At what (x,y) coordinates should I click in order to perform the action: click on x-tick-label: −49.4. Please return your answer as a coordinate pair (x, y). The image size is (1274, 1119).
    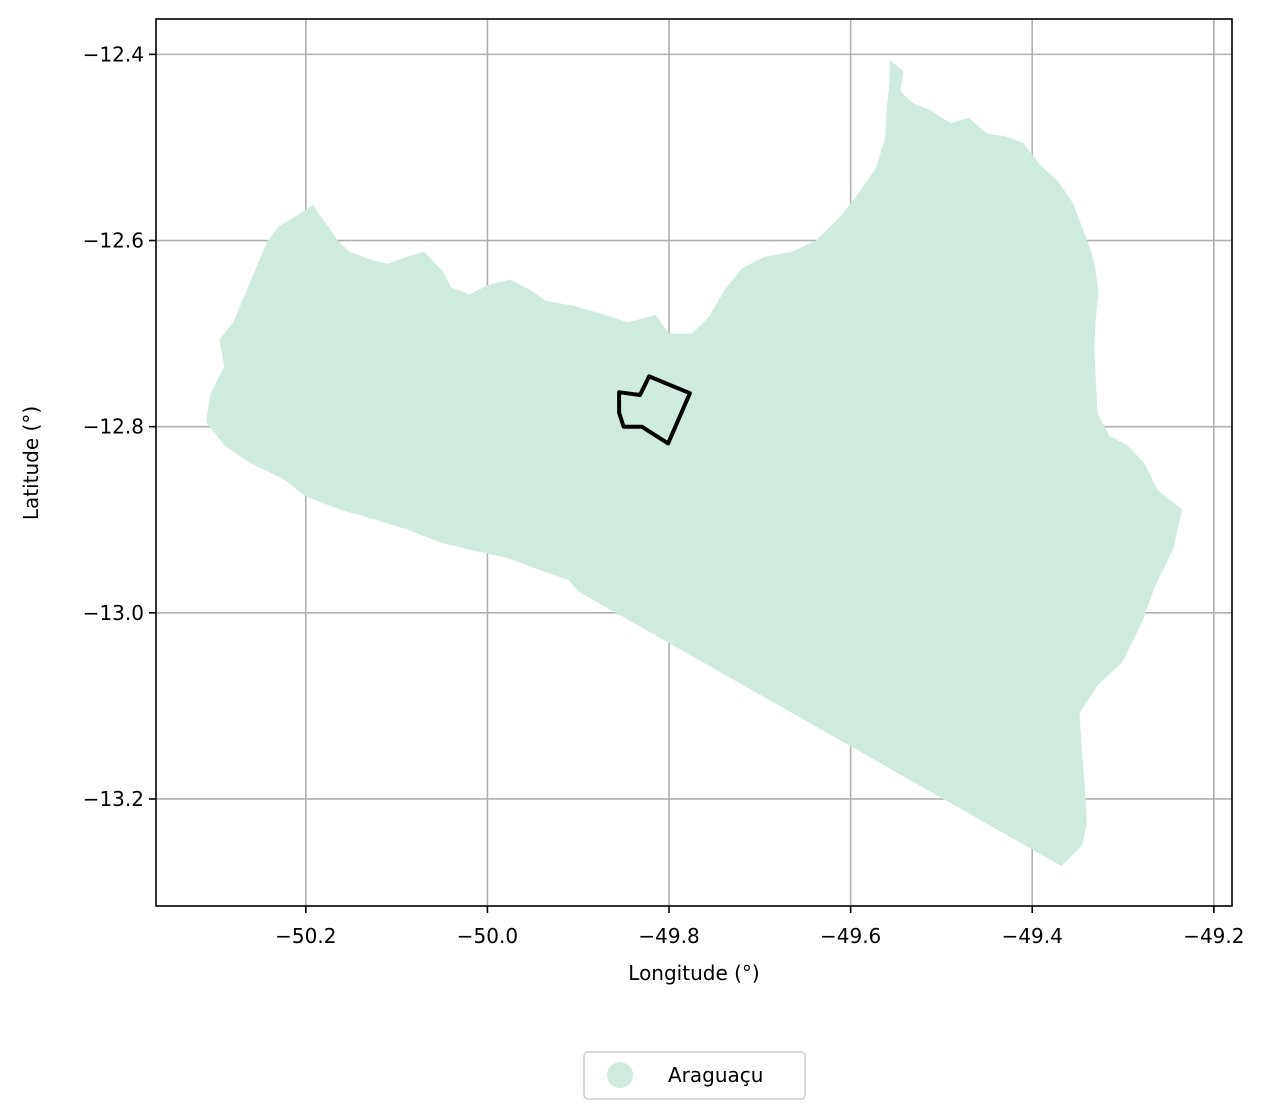
    Looking at the image, I should click on (1032, 936).